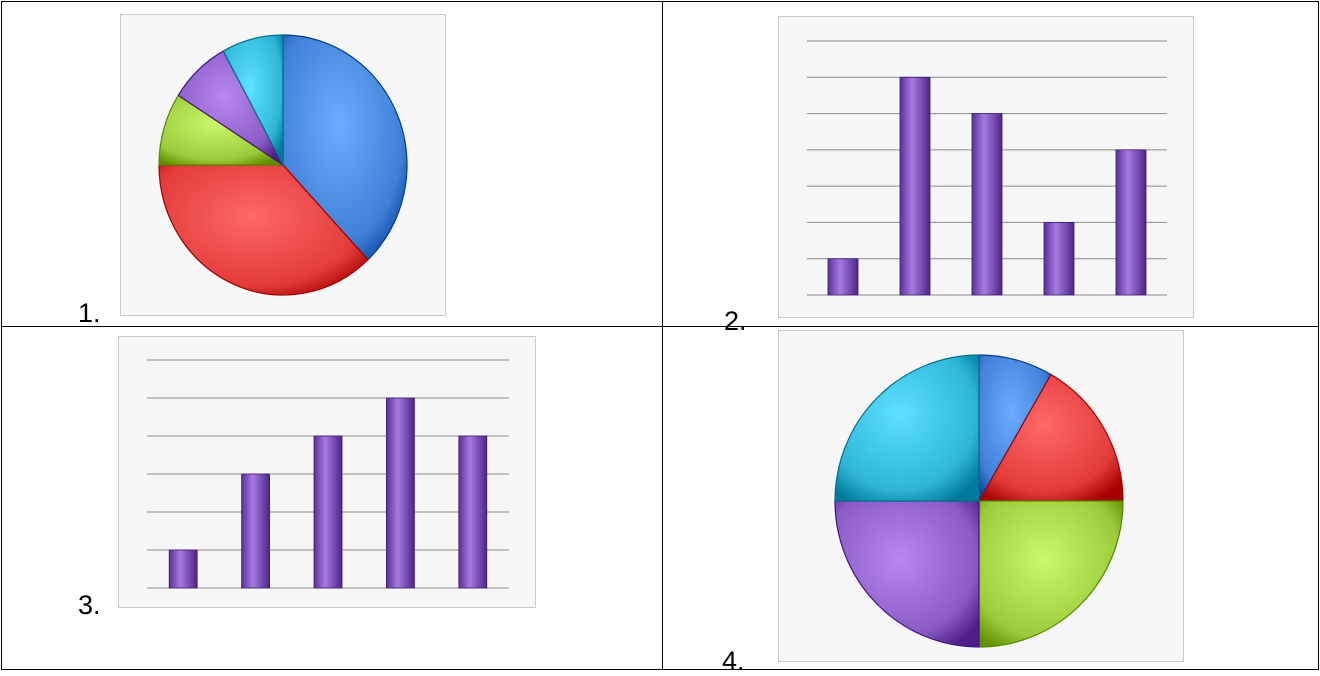  What do you see at coordinates (733, 661) in the screenshot?
I see `chart-4-label: 4.` at bounding box center [733, 661].